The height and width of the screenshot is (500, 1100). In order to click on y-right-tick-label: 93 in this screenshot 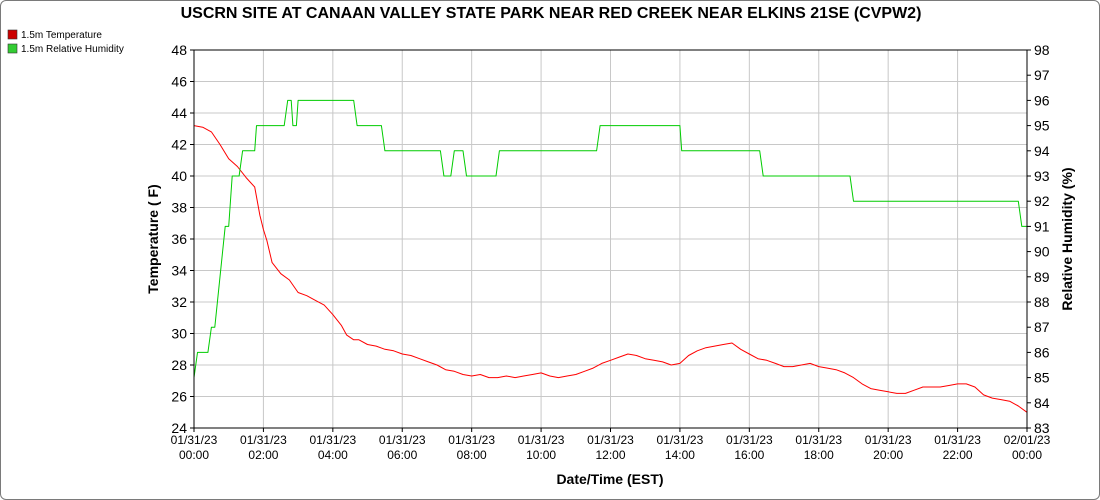, I will do `click(1042, 176)`.